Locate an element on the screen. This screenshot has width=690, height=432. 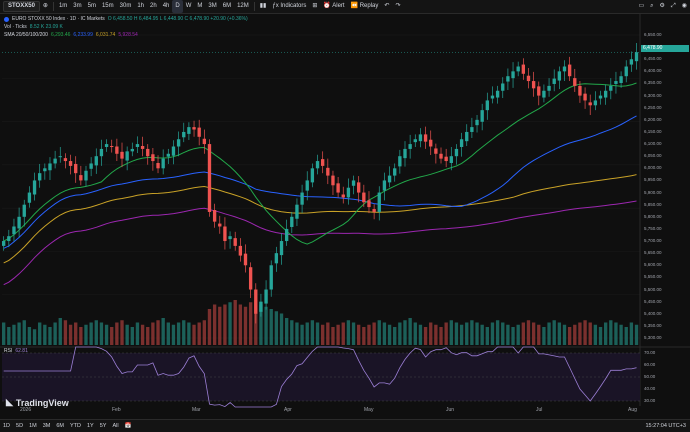
range-1Y: 1Y is located at coordinates (90, 426).